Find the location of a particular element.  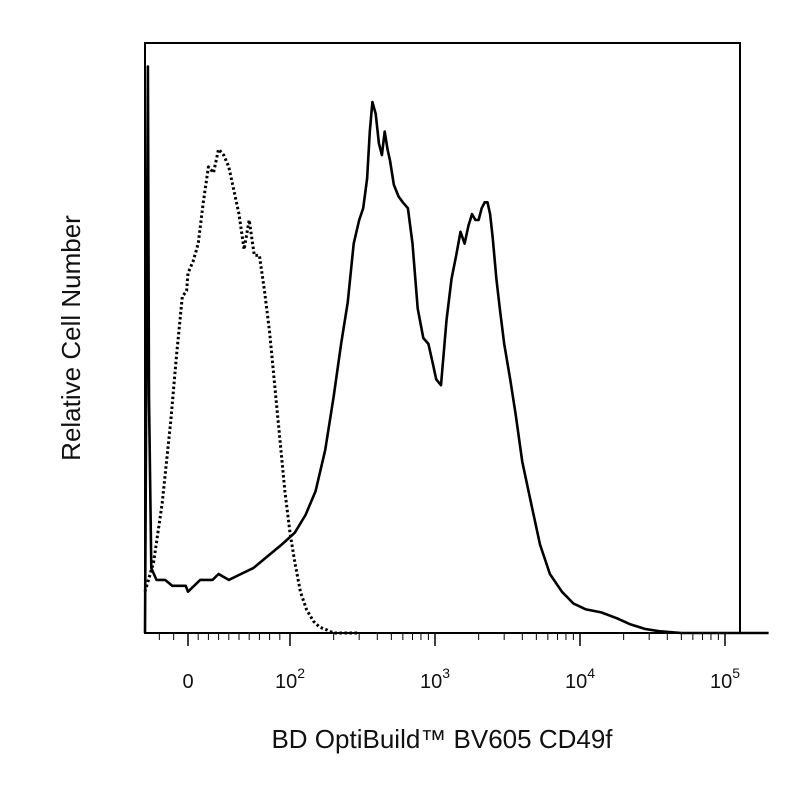

x-tick-label: 10⁵ is located at coordinates (725, 679).